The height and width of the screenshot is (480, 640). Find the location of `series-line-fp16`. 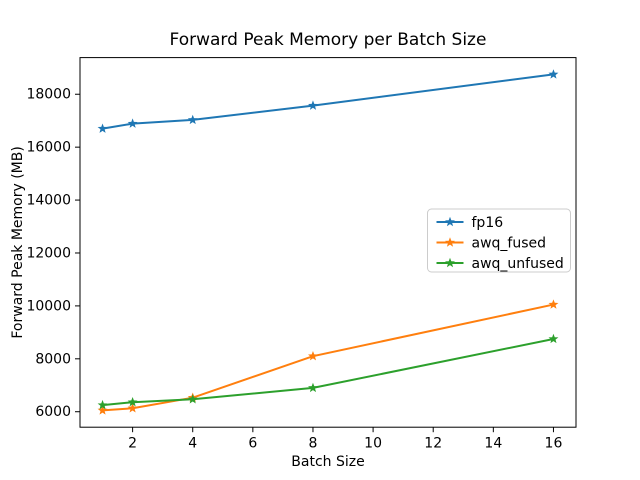

series-line-fp16 is located at coordinates (328, 101).